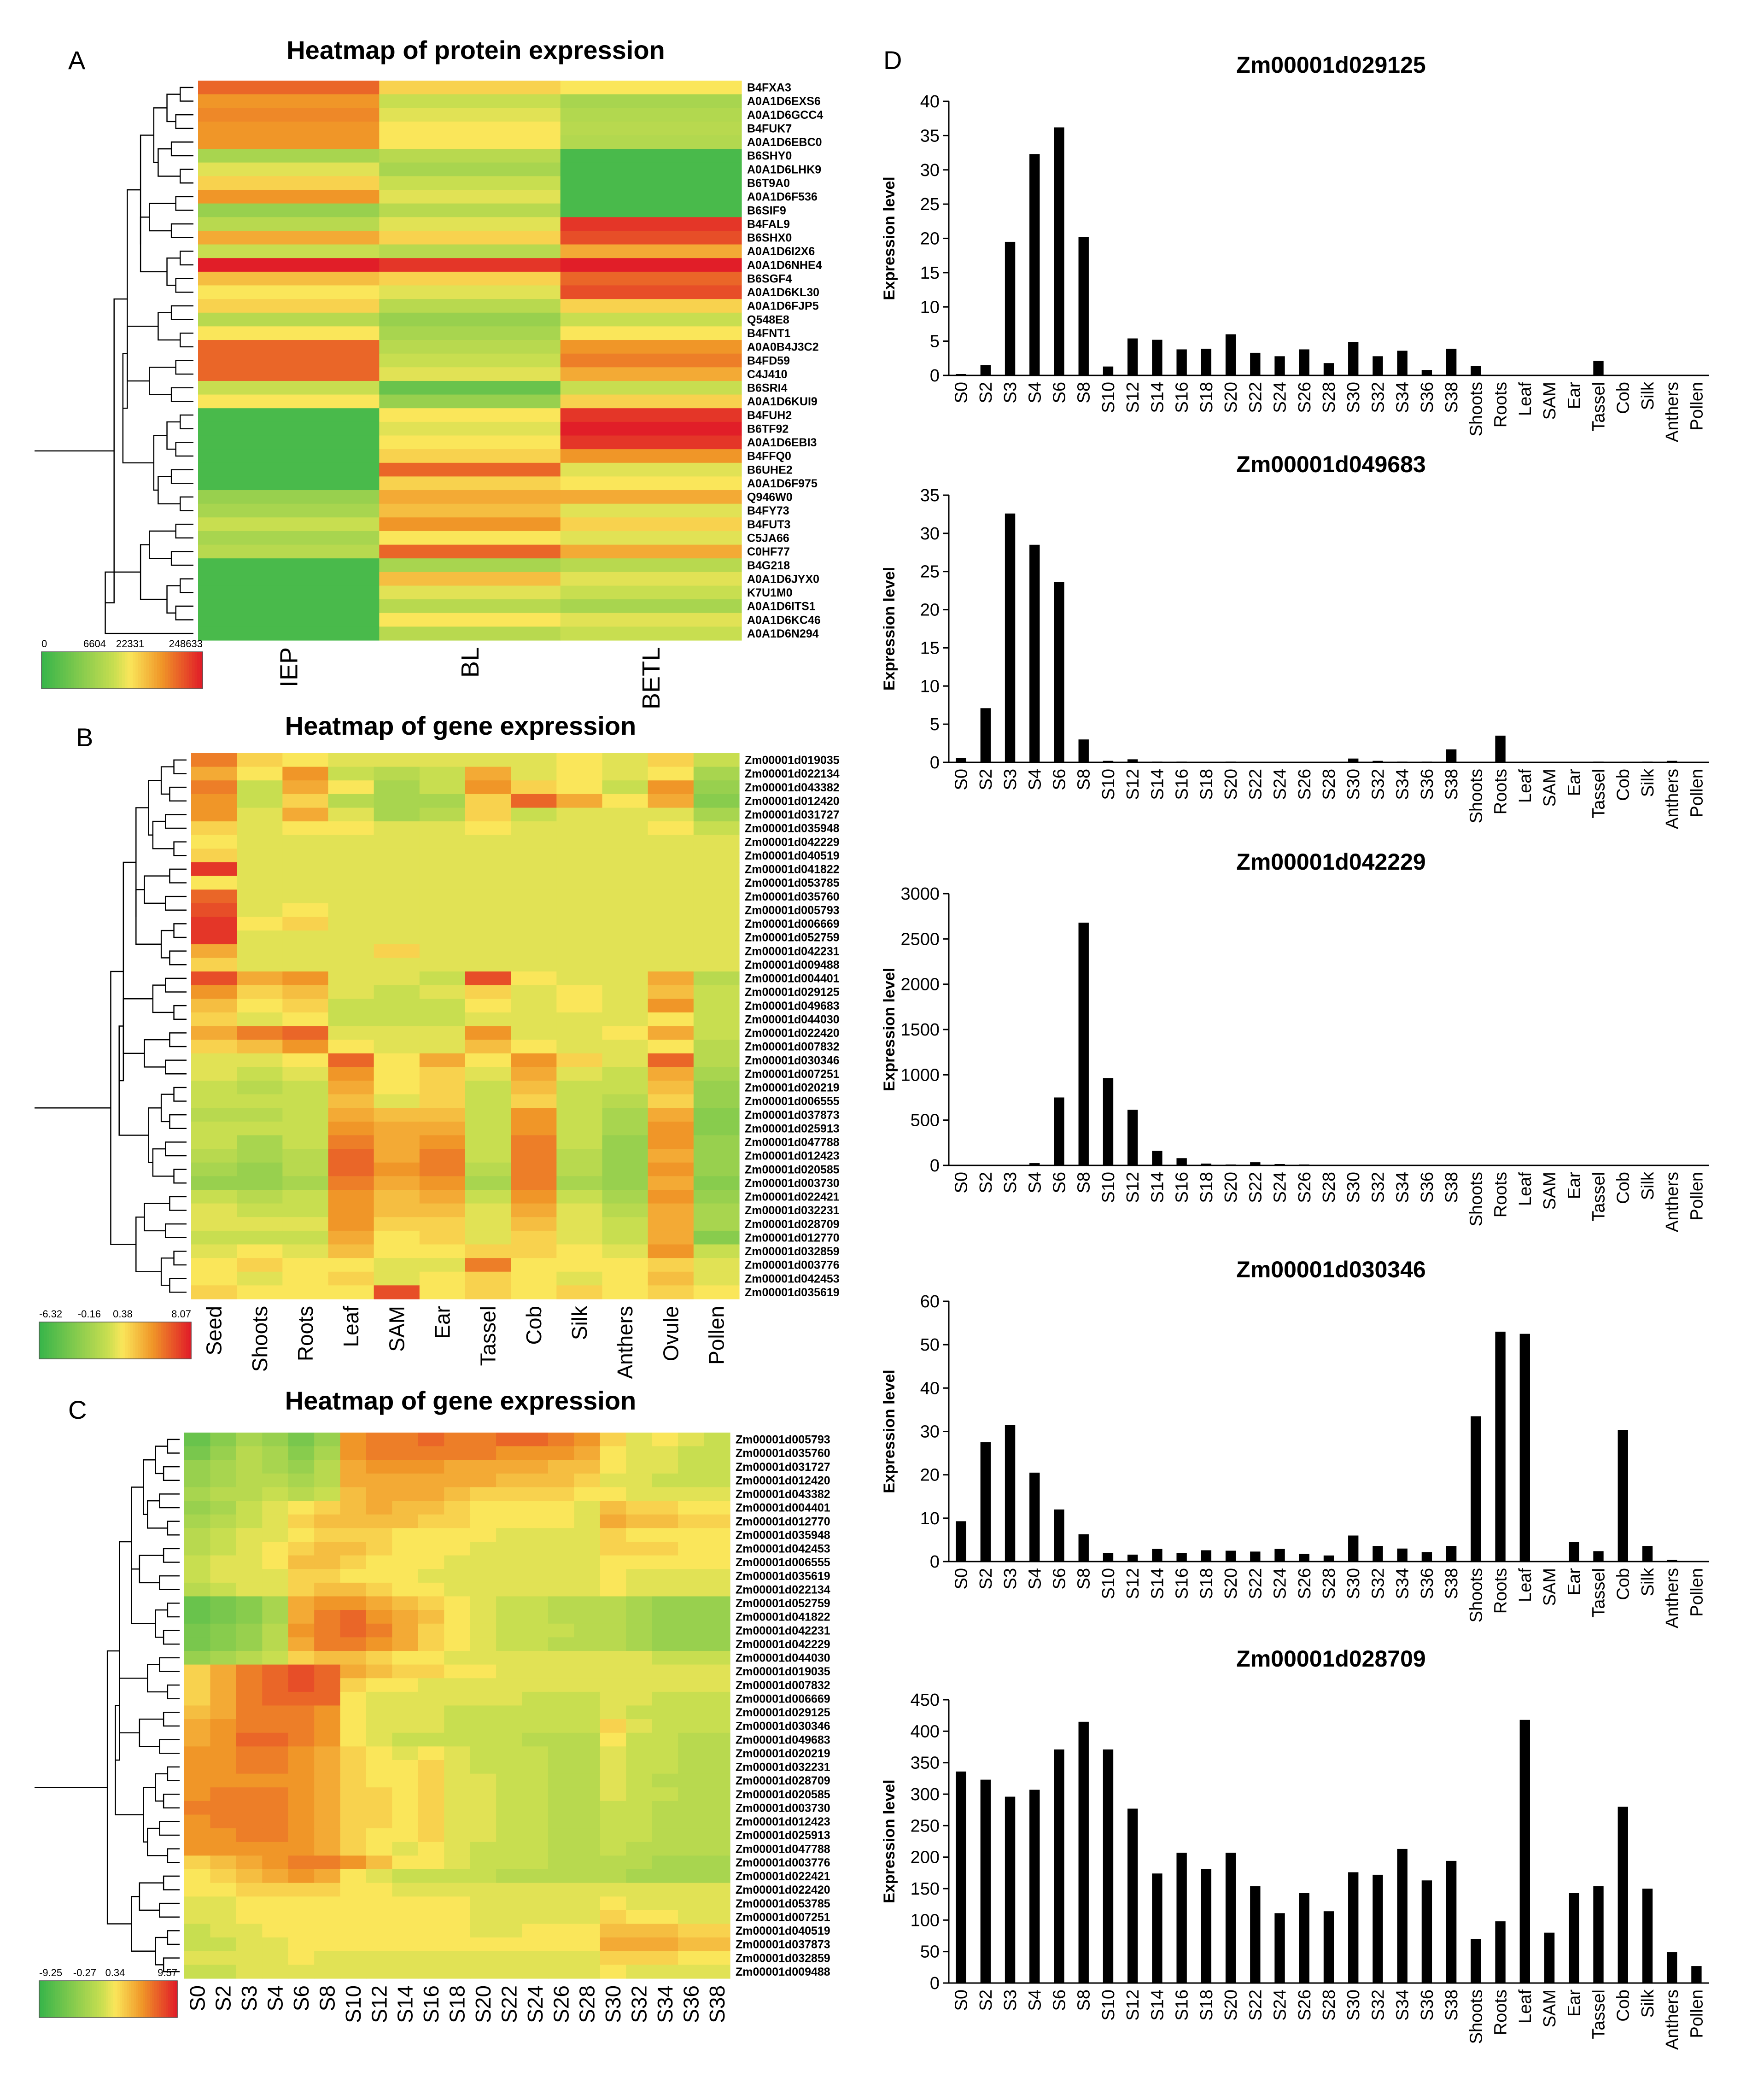 This screenshot has height=2077, width=1764. Describe the element at coordinates (920, 1030) in the screenshot. I see `y-tick-label: 1500` at that location.